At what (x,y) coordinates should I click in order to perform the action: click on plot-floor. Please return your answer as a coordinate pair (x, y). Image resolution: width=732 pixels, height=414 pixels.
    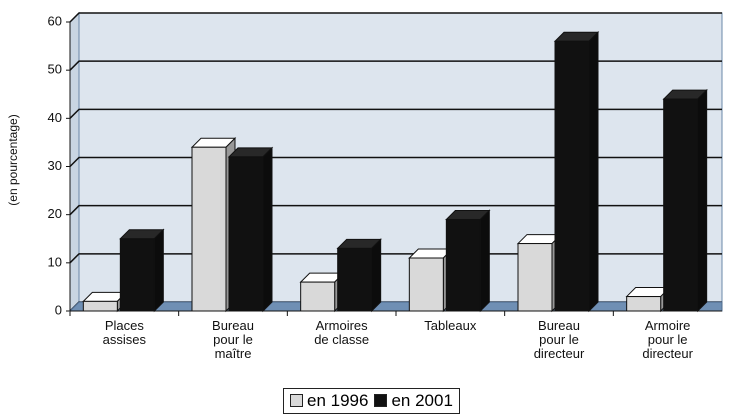
    Looking at the image, I should click on (395, 306).